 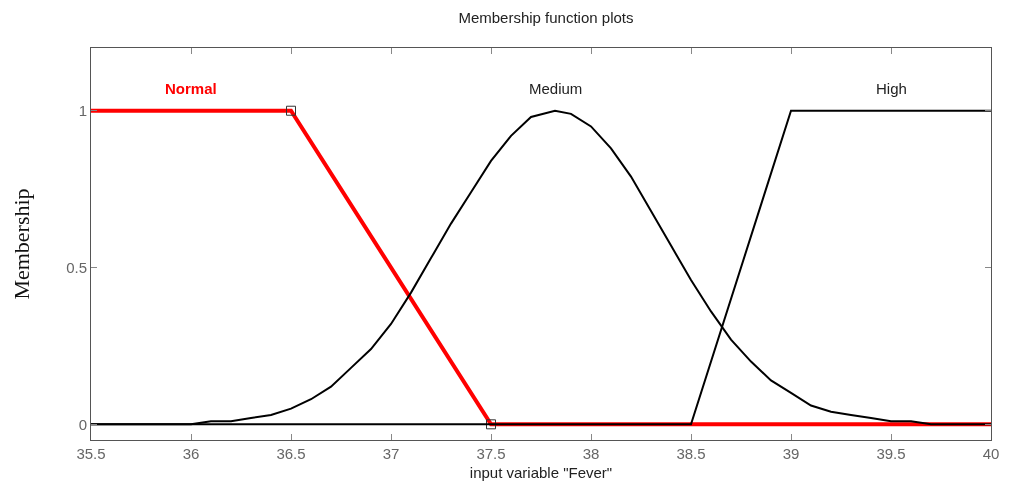 I want to click on x-tick-label: 40, so click(x=991, y=453).